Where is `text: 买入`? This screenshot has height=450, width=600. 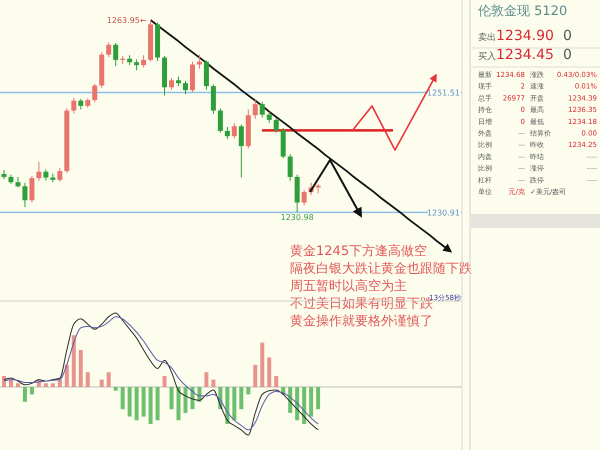 text: 买入 is located at coordinates (487, 56).